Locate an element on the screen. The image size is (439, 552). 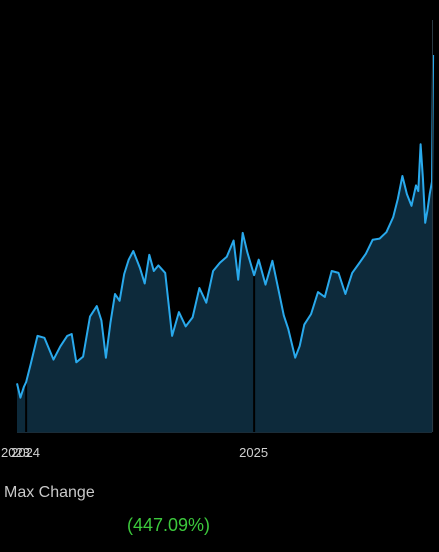
max-change-value: (447.09%) is located at coordinates (169, 525).